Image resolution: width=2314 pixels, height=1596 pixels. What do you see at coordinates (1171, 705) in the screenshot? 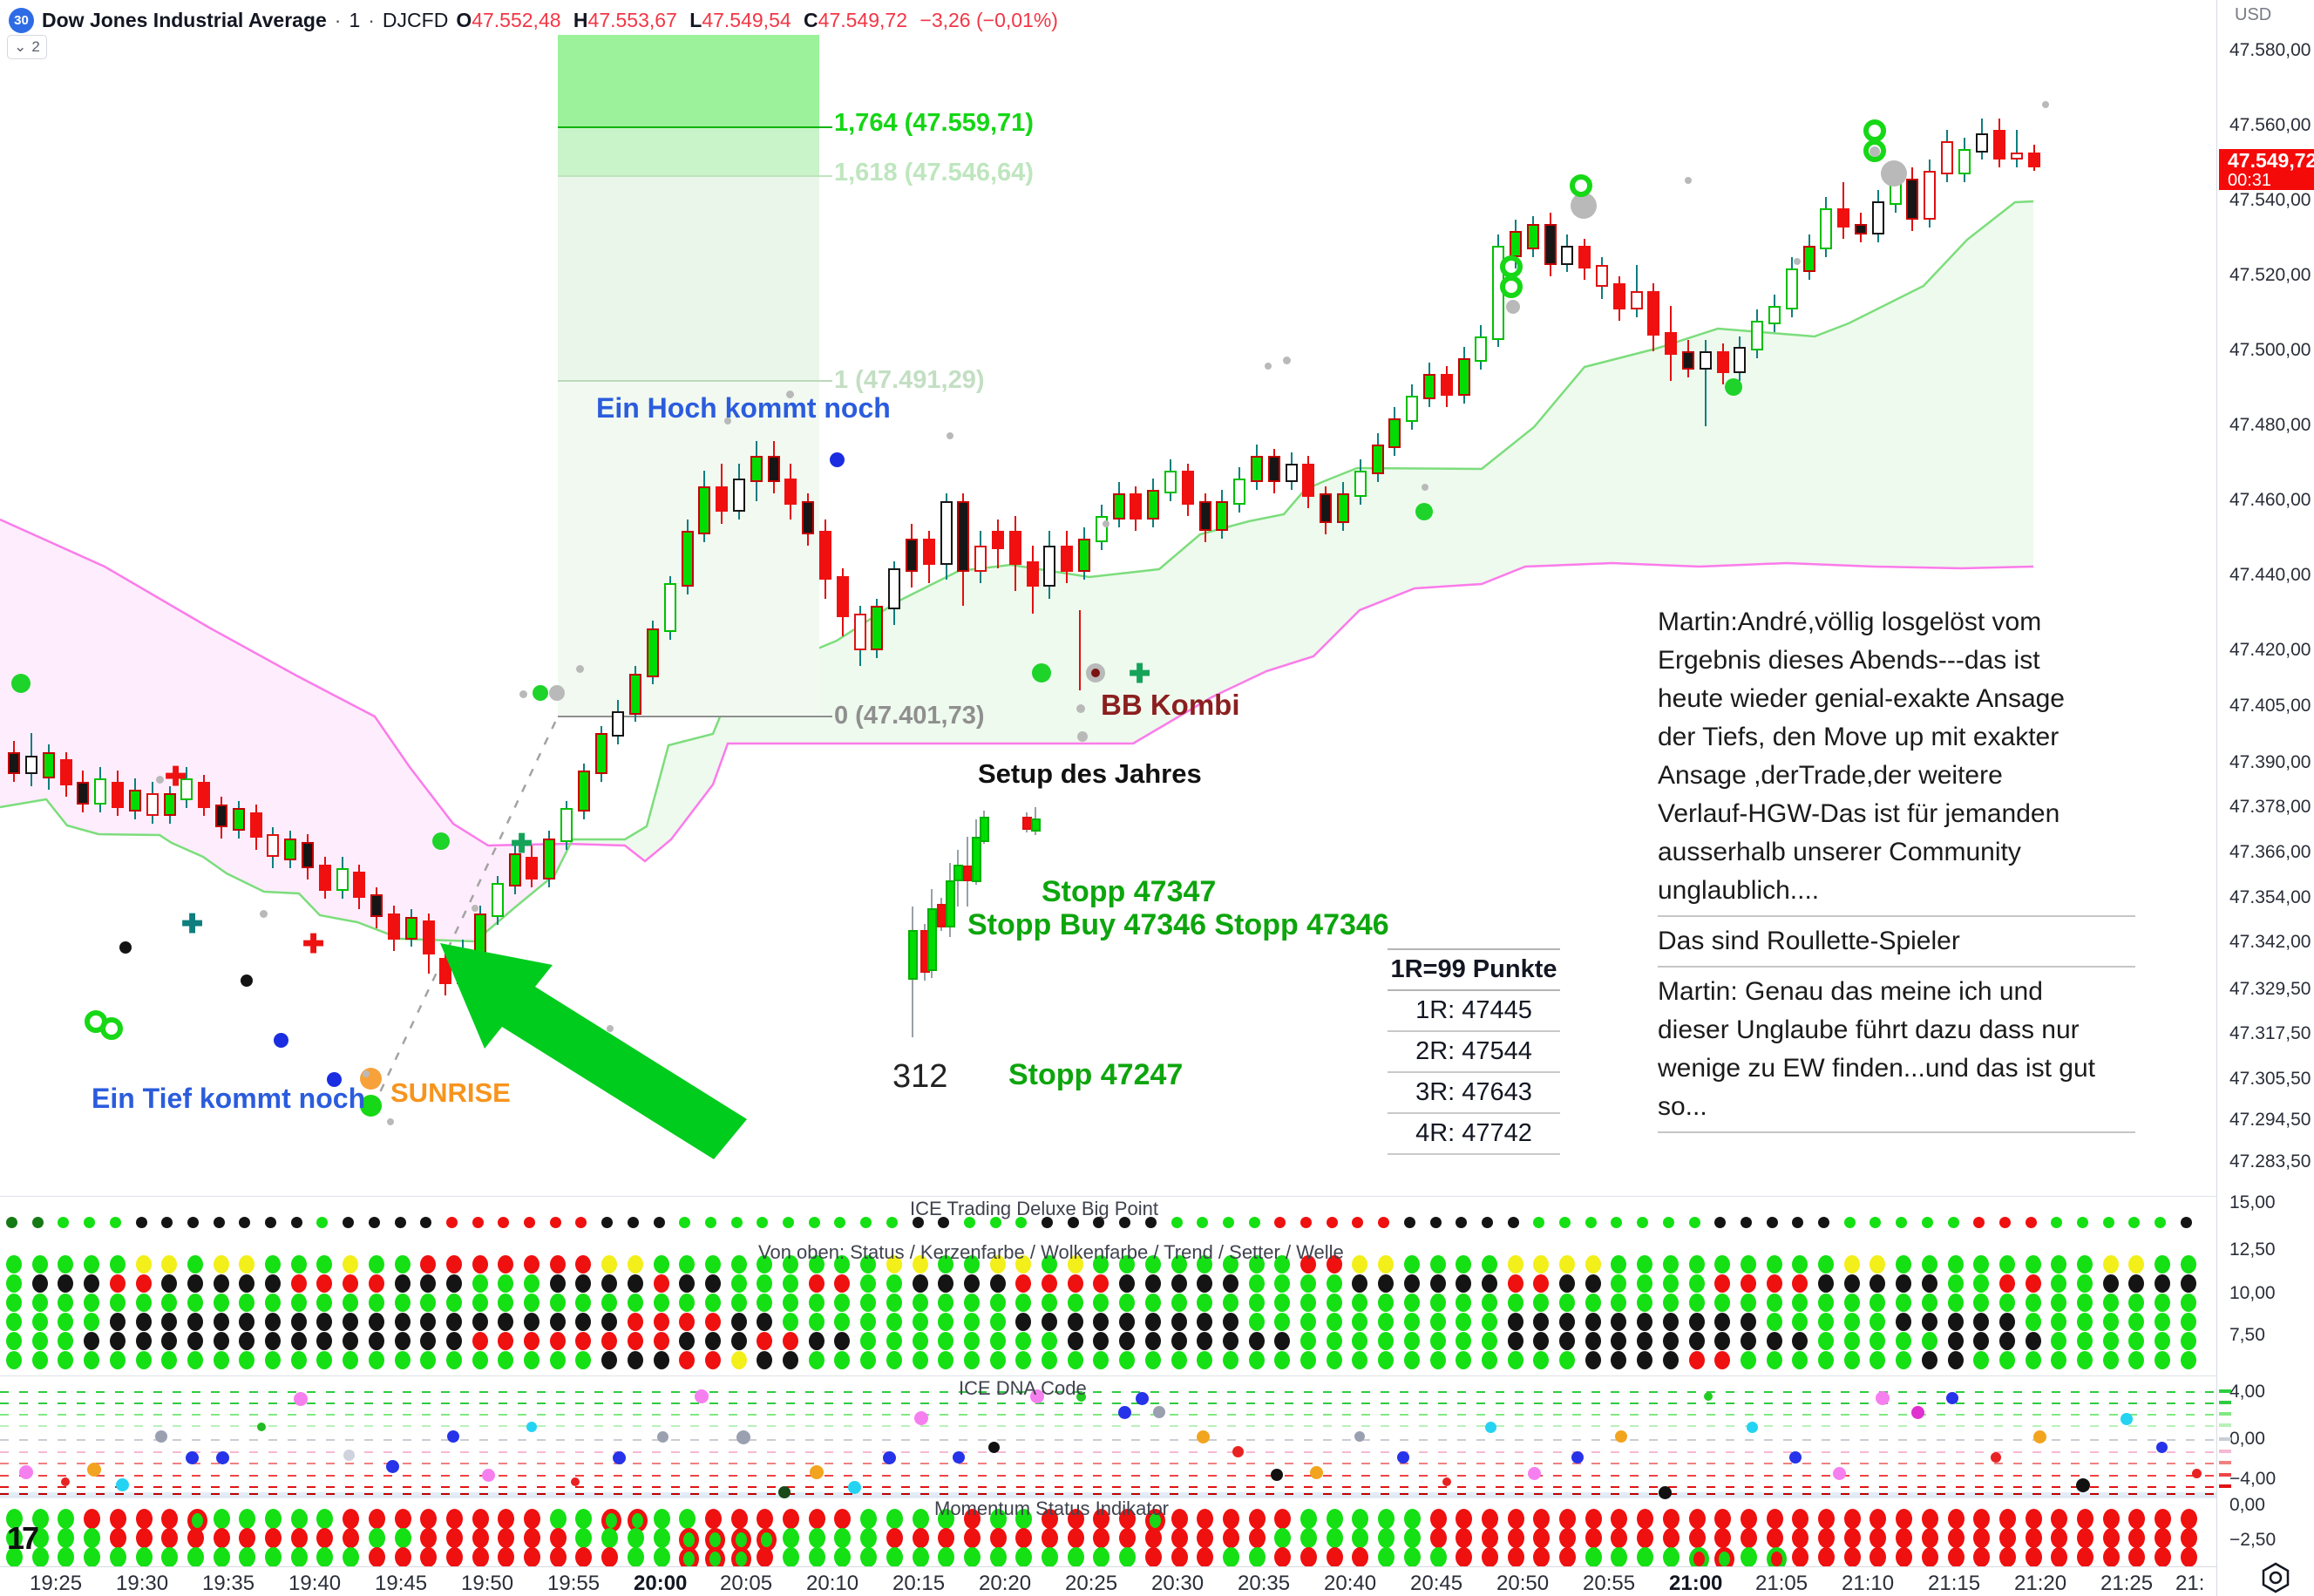
I see `bb-kombi-label: BB Kombi` at bounding box center [1171, 705].